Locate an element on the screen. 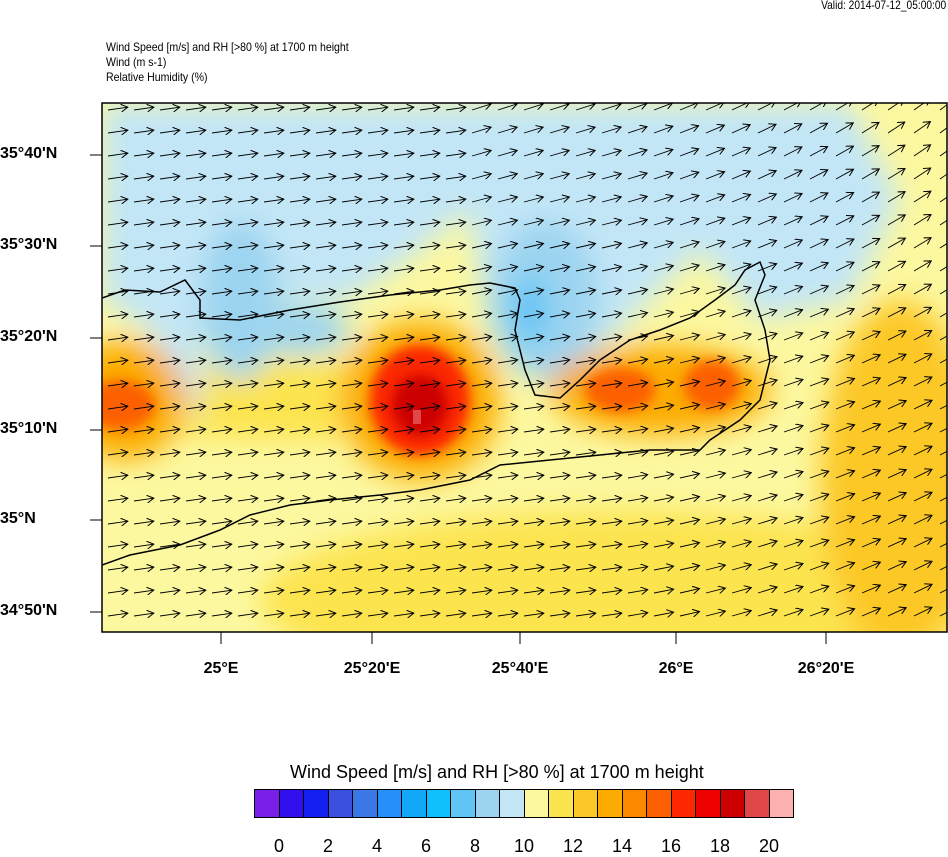 Image resolution: width=948 pixels, height=857 pixels. colorbar-label: 10 is located at coordinates (524, 846).